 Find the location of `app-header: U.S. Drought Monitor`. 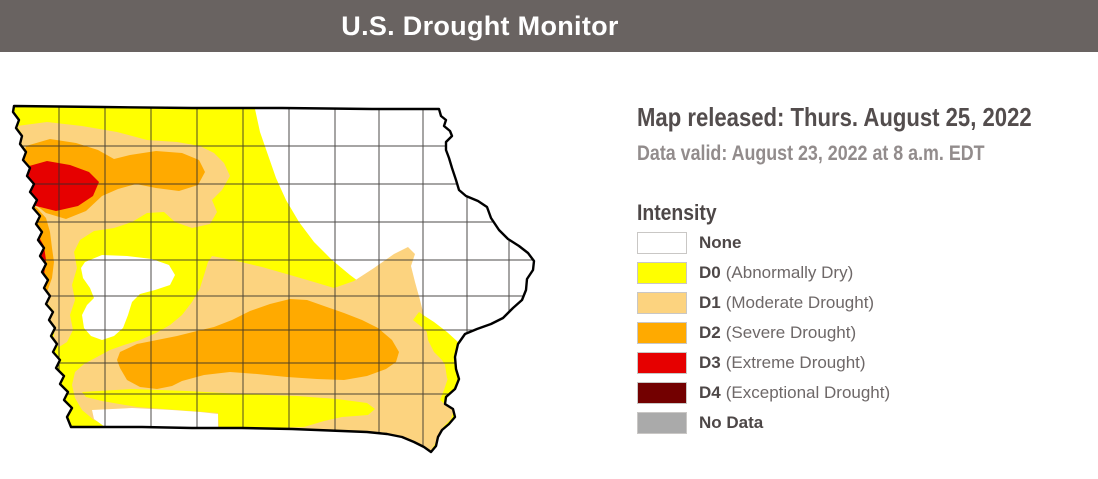

app-header: U.S. Drought Monitor is located at coordinates (549, 26).